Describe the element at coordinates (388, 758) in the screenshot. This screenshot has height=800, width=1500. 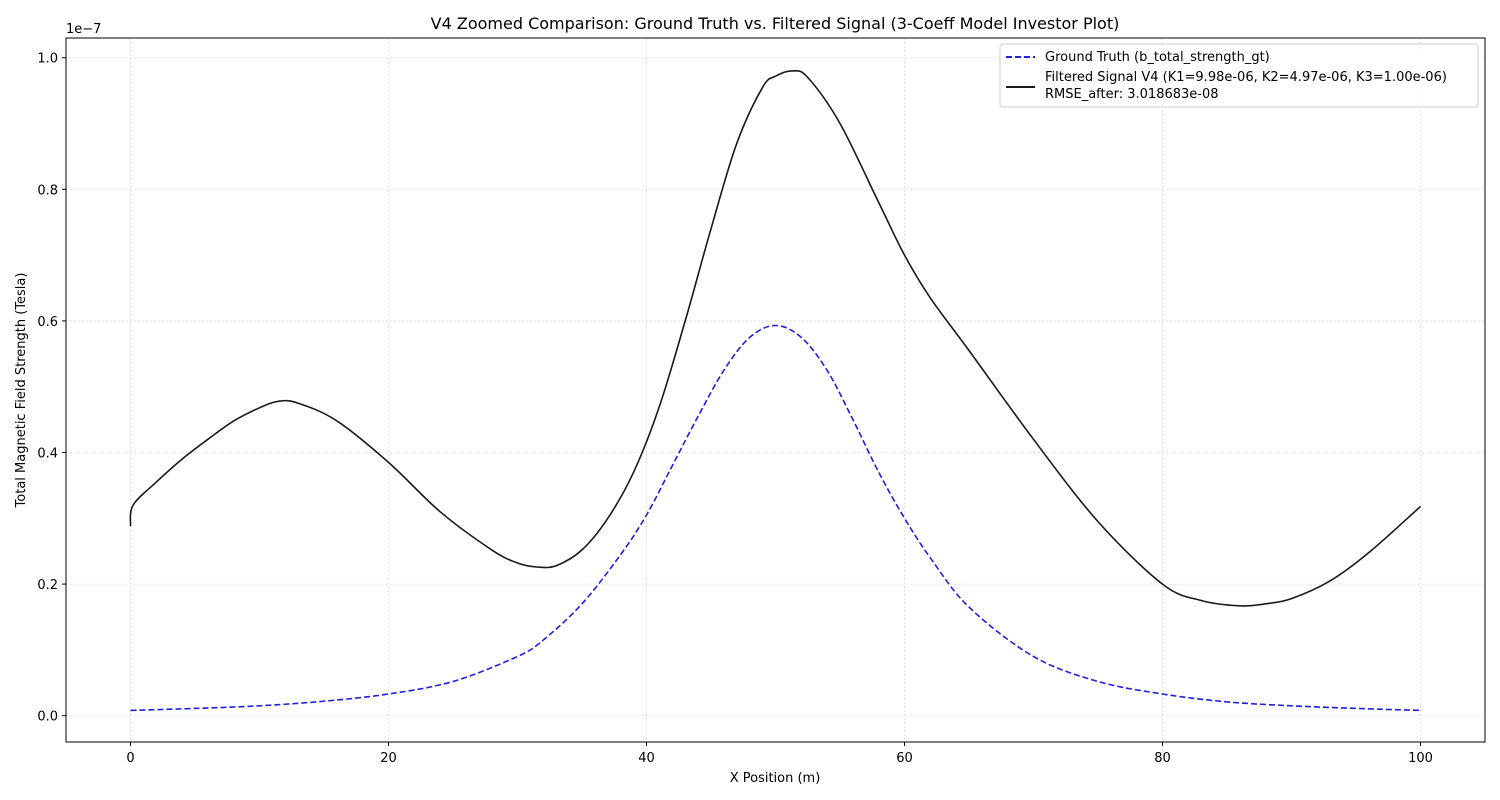
I see `x-tick-label: 20` at that location.